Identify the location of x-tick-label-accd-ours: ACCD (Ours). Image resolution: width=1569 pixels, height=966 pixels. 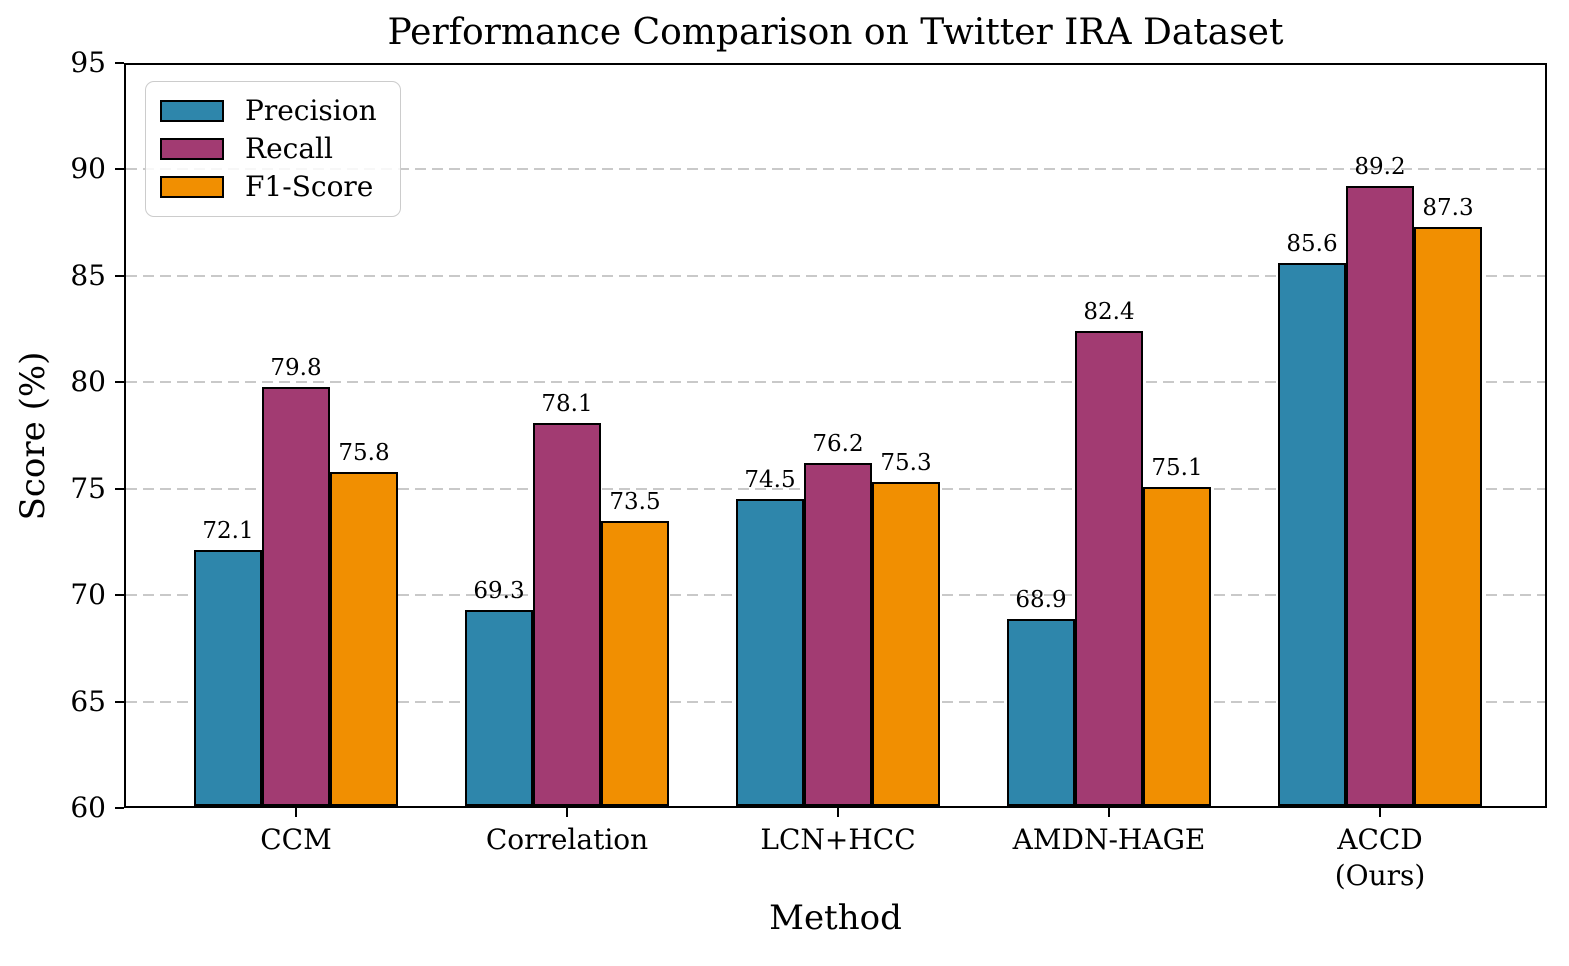
(1380, 857).